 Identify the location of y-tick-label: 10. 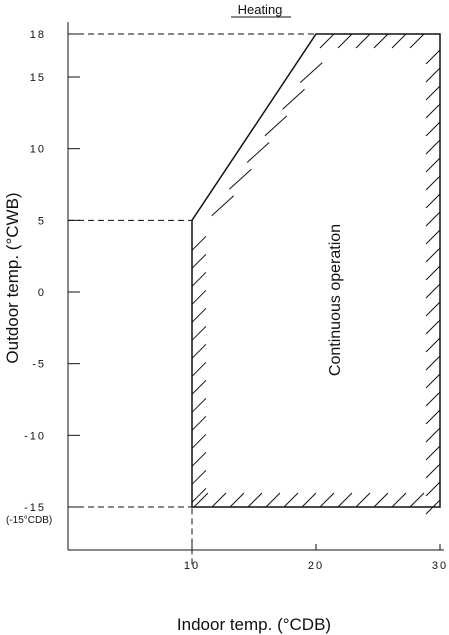
(38, 150).